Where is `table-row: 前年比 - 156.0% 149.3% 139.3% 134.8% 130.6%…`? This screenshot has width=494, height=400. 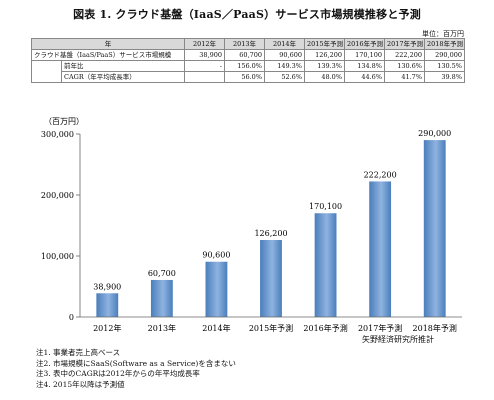
table-row: 前年比 - 156.0% 149.3% 139.3% 134.8% 130.6%… is located at coordinates (248, 66).